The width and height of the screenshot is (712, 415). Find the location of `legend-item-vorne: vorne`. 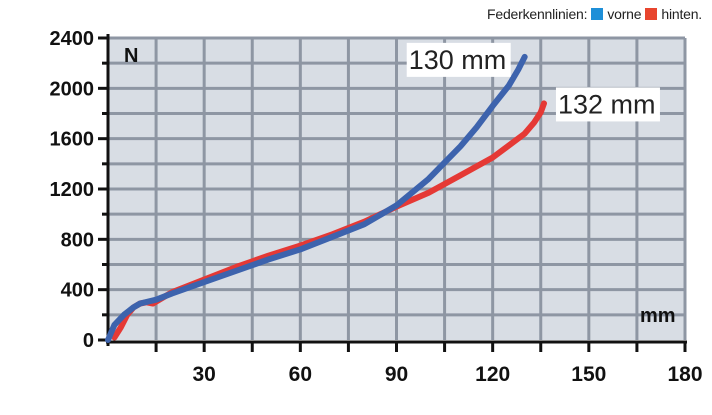

legend-item-vorne: vorne is located at coordinates (624, 14).